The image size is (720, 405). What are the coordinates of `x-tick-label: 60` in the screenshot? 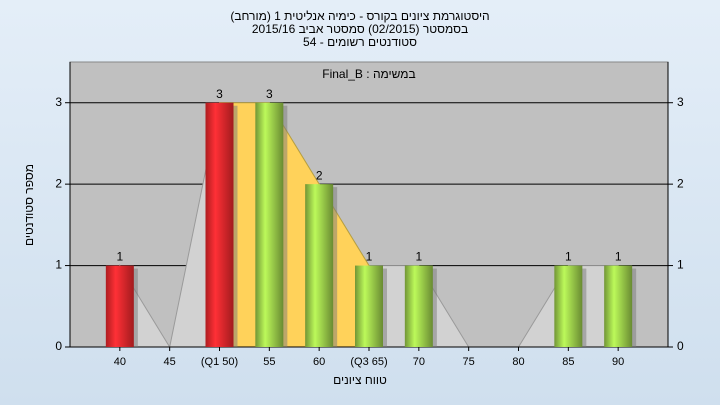 It's located at (319, 362).